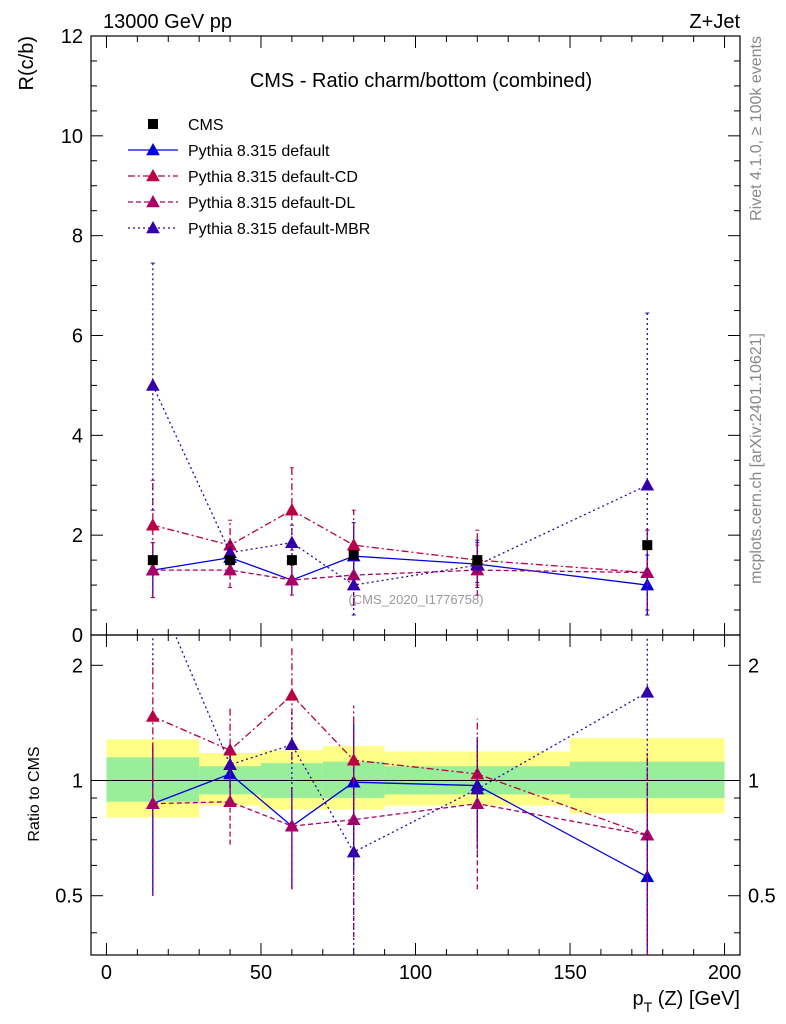  What do you see at coordinates (421, 81) in the screenshot?
I see `plot-title: CMS - Ratio charm/bottom (combined)` at bounding box center [421, 81].